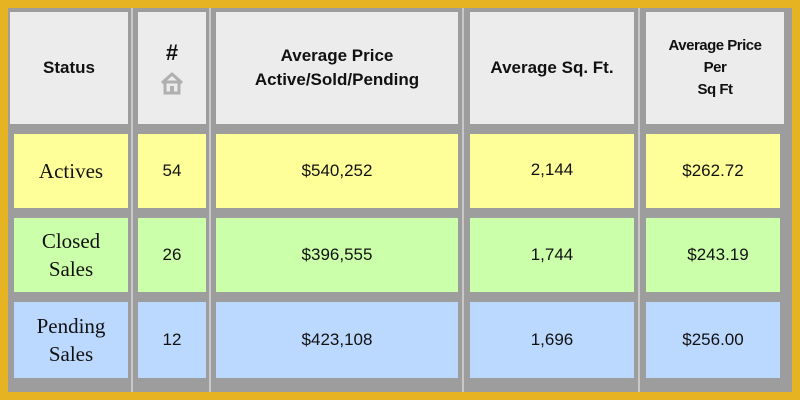 This screenshot has height=400, width=800. I want to click on table-row-average-price: $396,555, so click(337, 255).